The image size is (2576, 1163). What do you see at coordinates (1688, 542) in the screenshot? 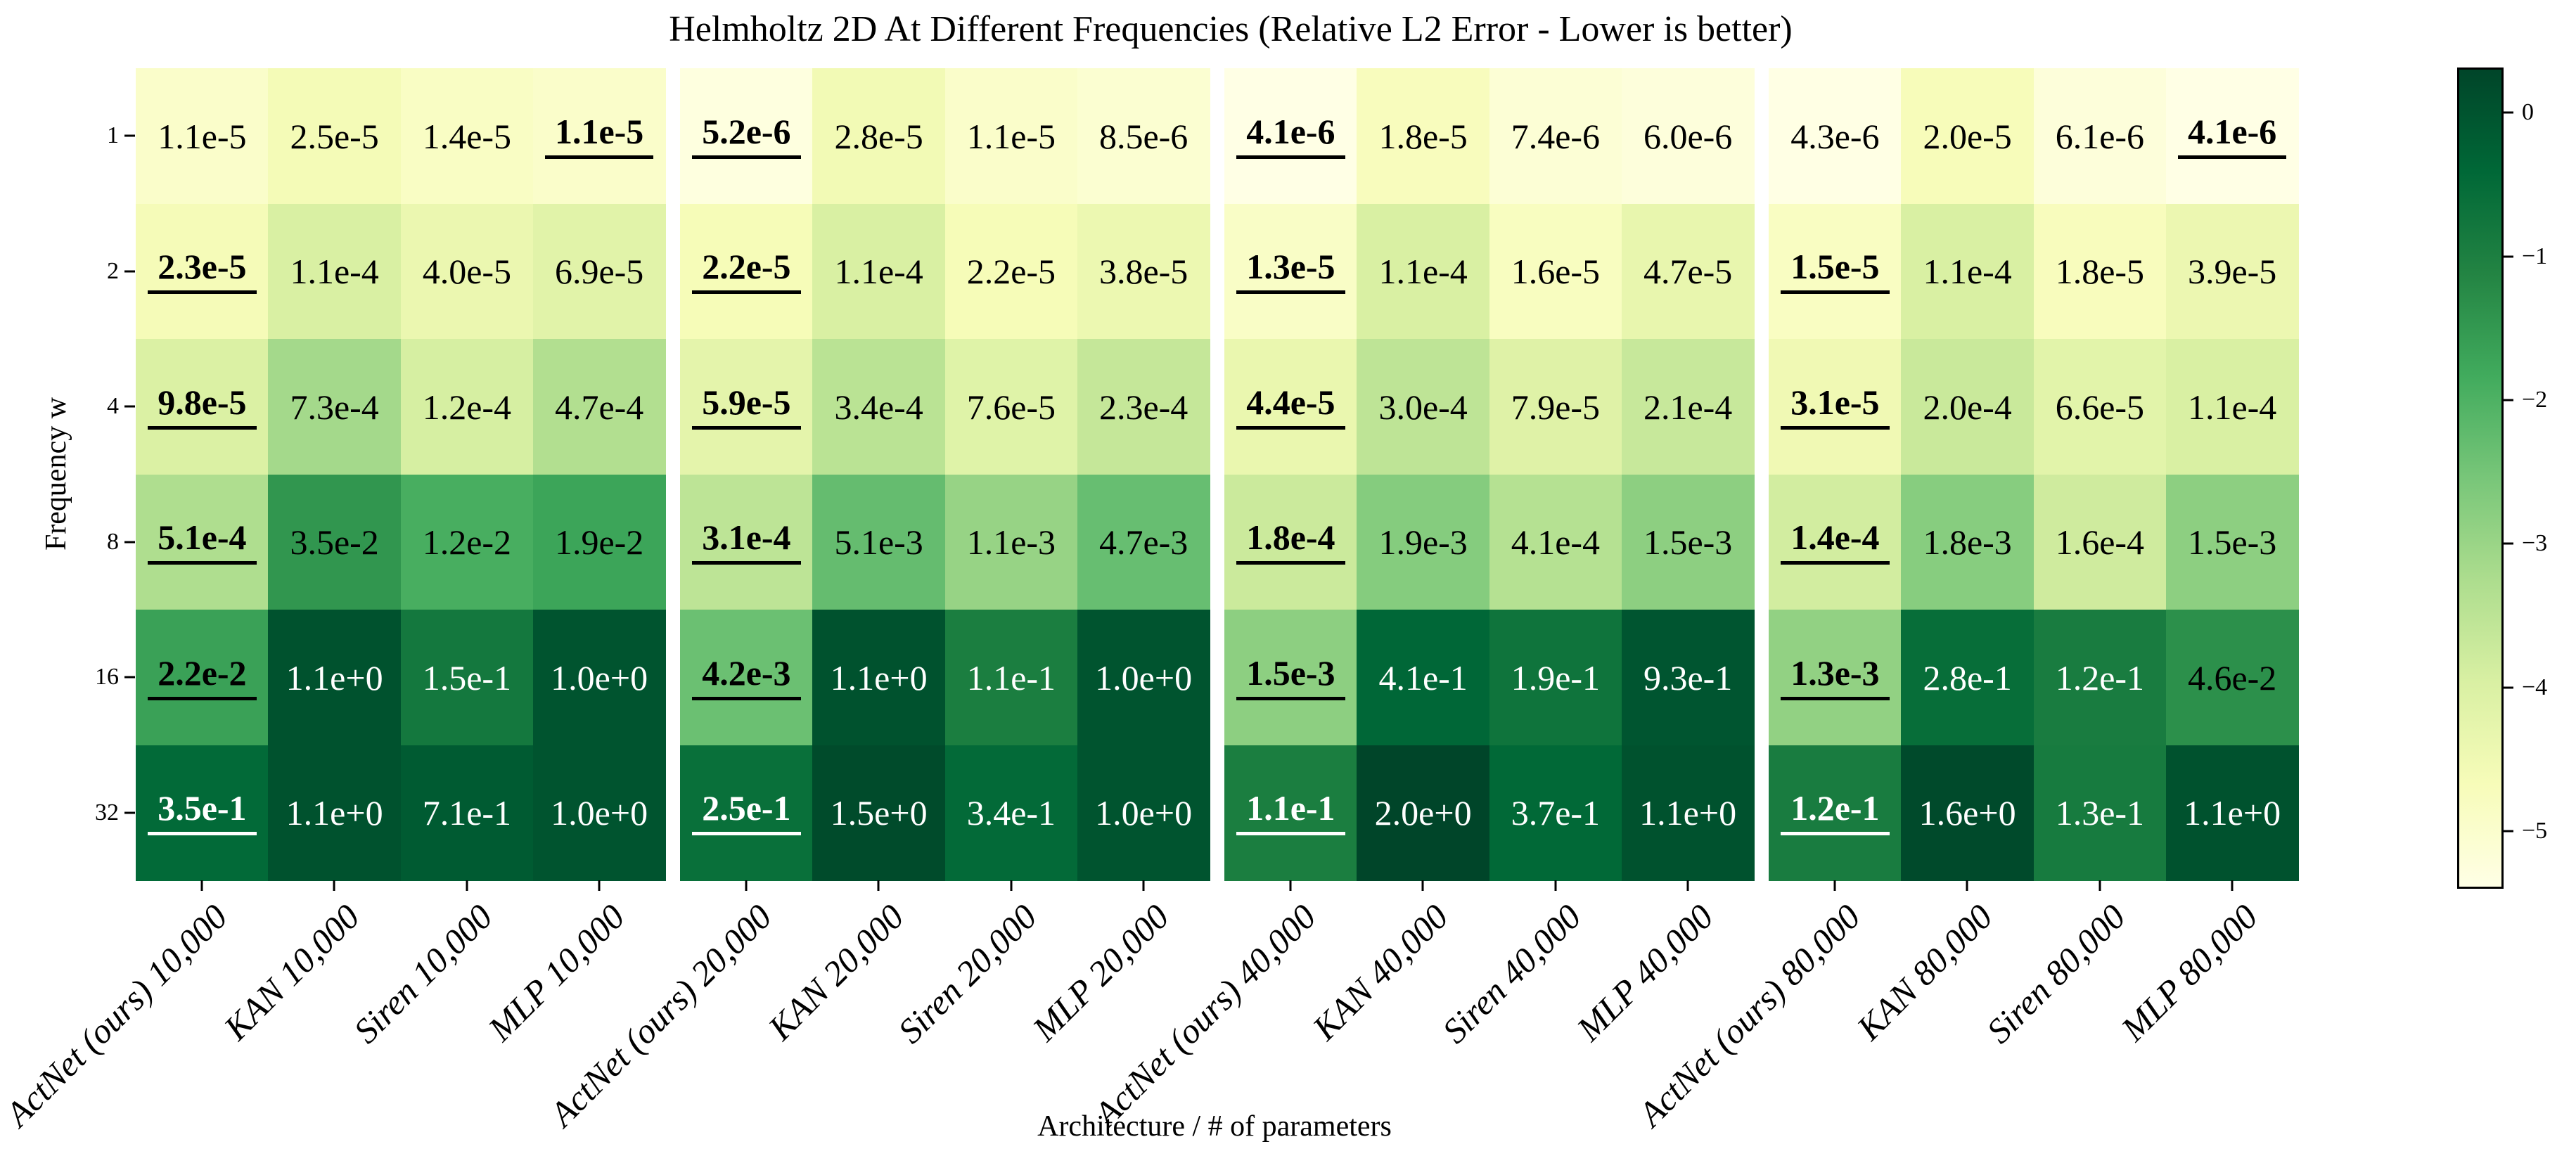
I see `cell-value: 1.5e-3` at bounding box center [1688, 542].